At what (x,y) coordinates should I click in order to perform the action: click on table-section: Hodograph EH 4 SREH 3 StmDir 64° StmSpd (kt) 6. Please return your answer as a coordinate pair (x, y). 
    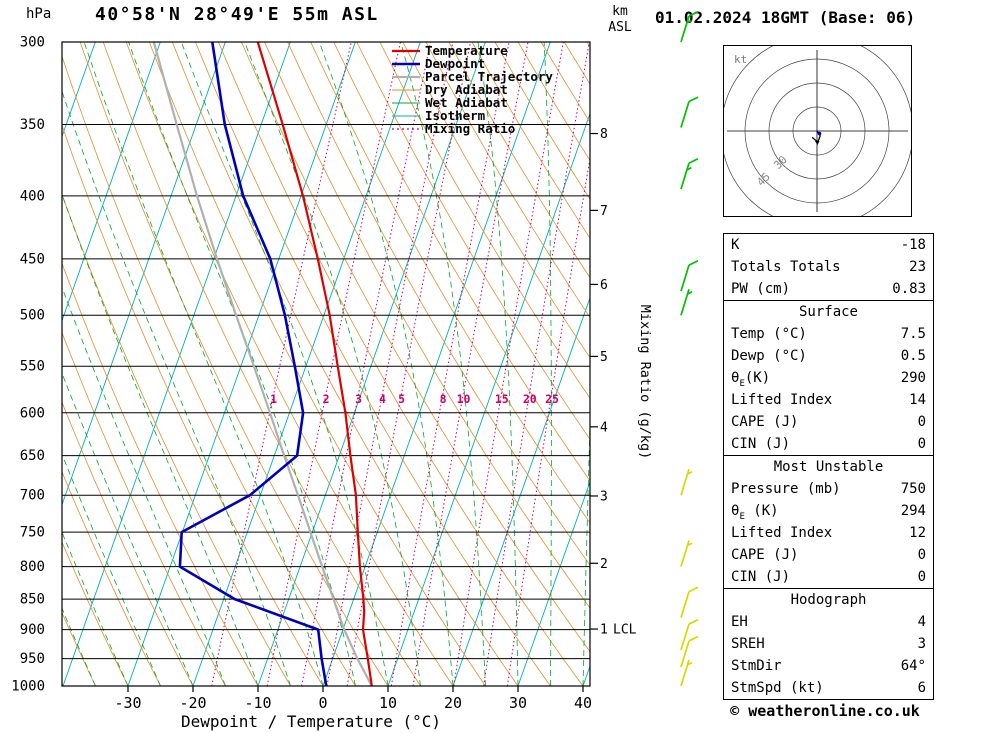
    Looking at the image, I should click on (828, 643).